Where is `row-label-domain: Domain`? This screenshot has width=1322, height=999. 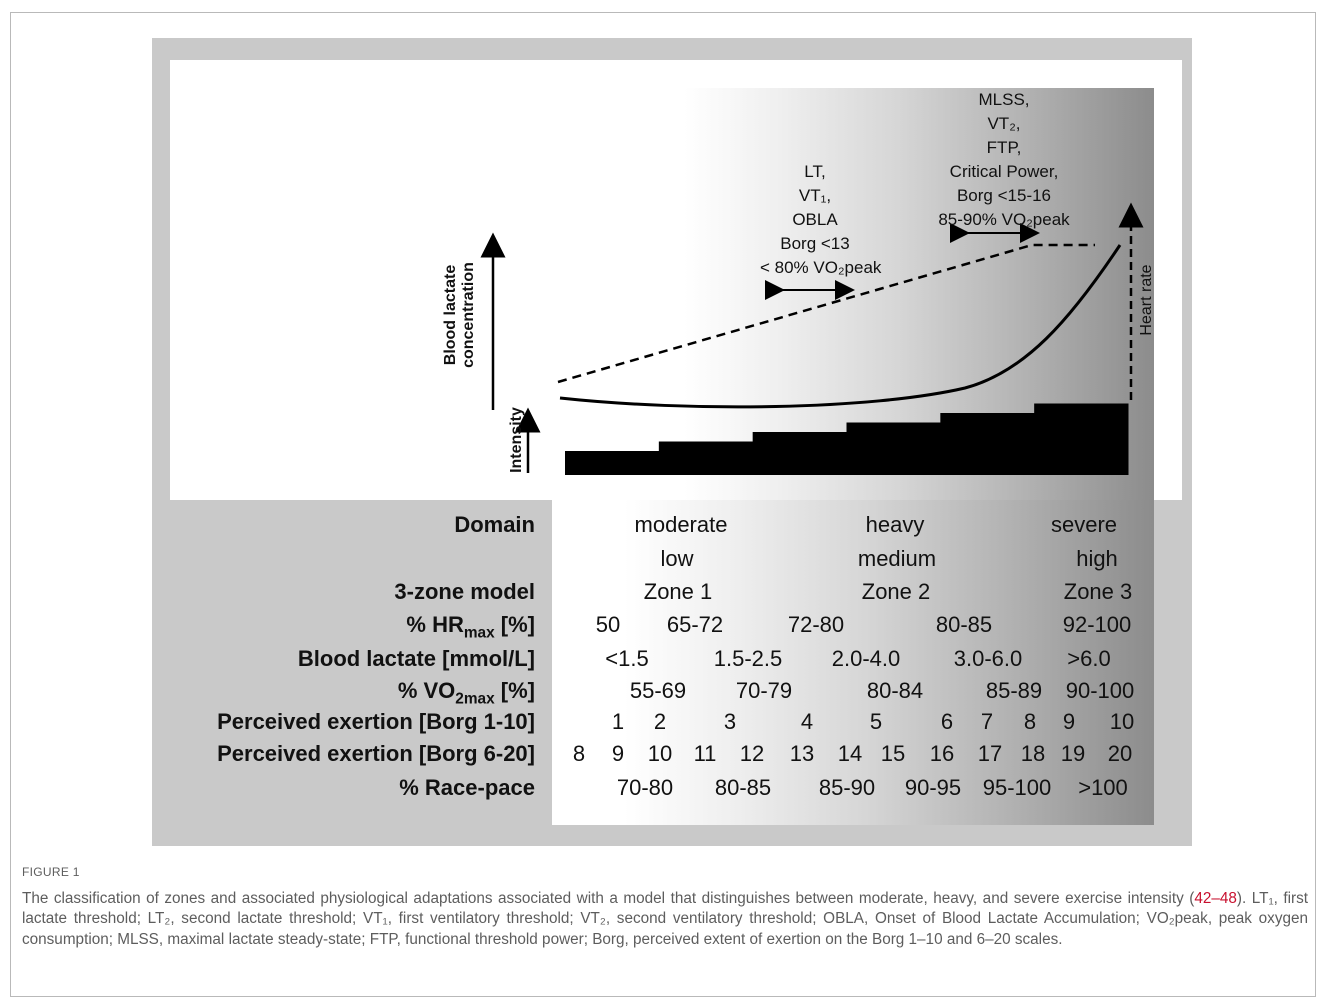 row-label-domain: Domain is located at coordinates (494, 524).